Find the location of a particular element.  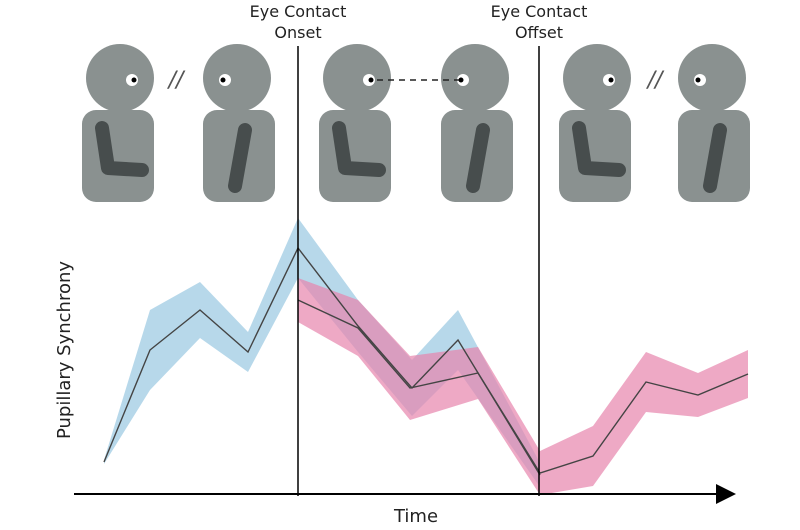

y-axis-label: Pupillary Synchrony is located at coordinates (64, 350).